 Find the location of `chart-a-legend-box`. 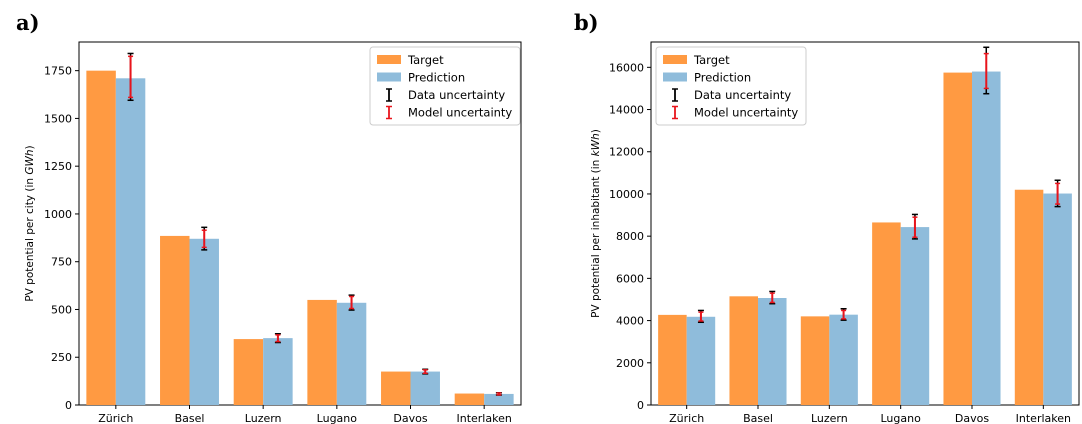

chart-a-legend-box is located at coordinates (445, 86).